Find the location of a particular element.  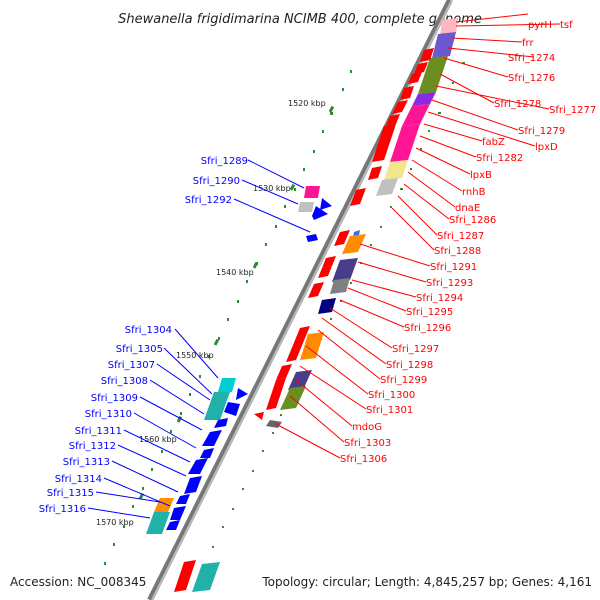

gene-label-sfri-1311: Sfri_1311 is located at coordinates (98, 431).